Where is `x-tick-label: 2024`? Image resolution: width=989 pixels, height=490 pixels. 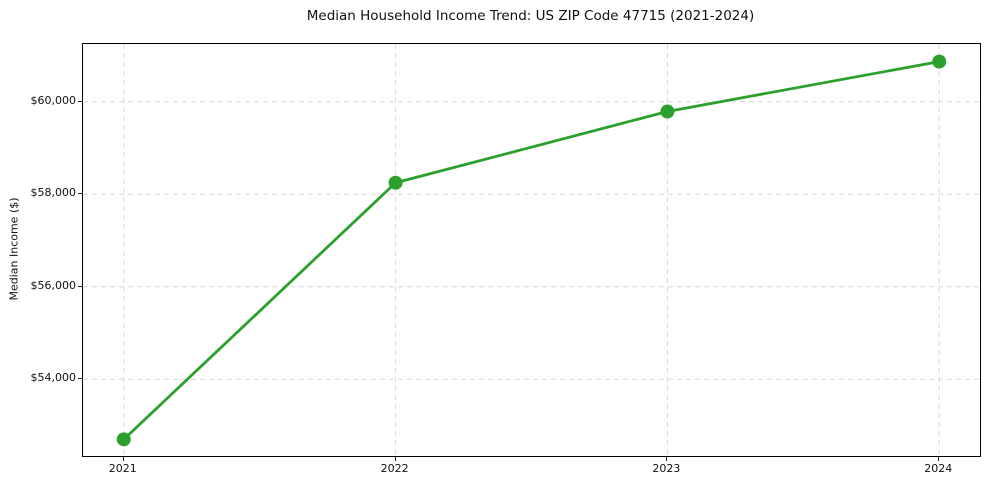 x-tick-label: 2024 is located at coordinates (938, 468).